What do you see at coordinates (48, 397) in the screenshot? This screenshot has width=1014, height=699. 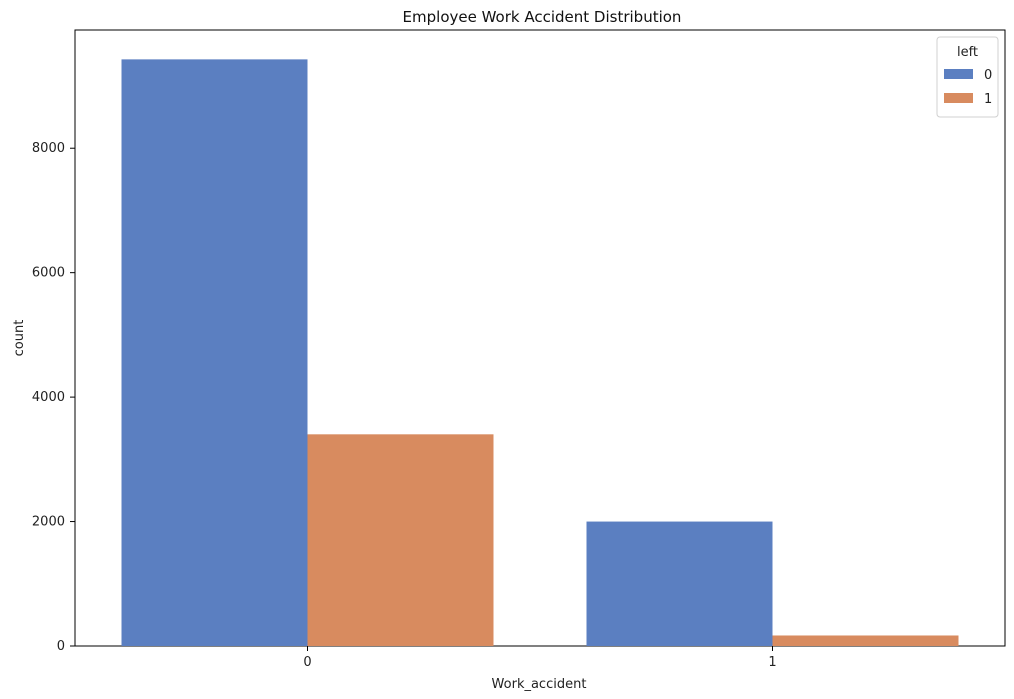 I see `y-tick-label-4000: 4000` at bounding box center [48, 397].